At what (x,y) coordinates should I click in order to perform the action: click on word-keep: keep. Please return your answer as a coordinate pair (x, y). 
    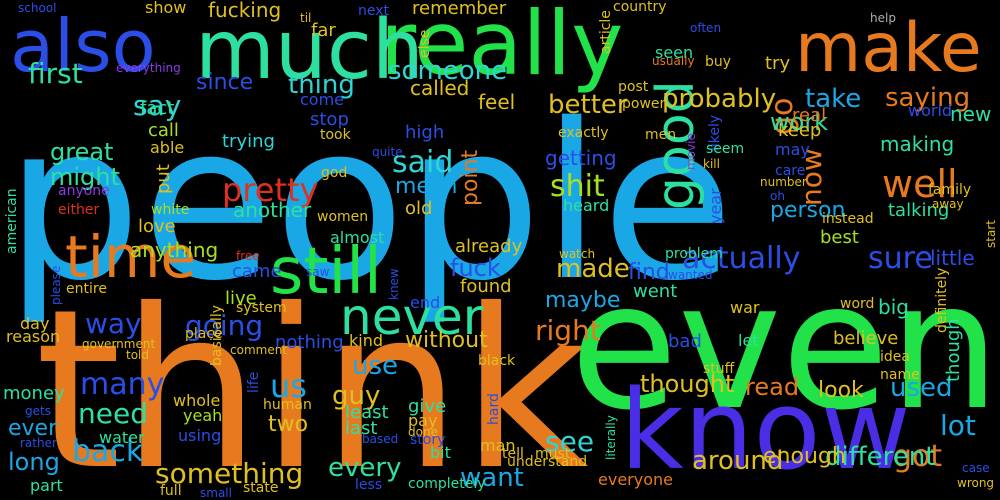
    Looking at the image, I should click on (800, 130).